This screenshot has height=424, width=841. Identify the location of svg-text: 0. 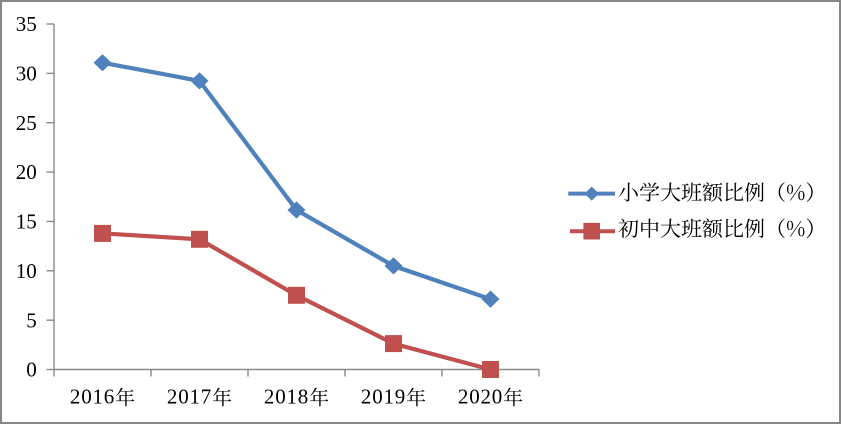
(31, 370).